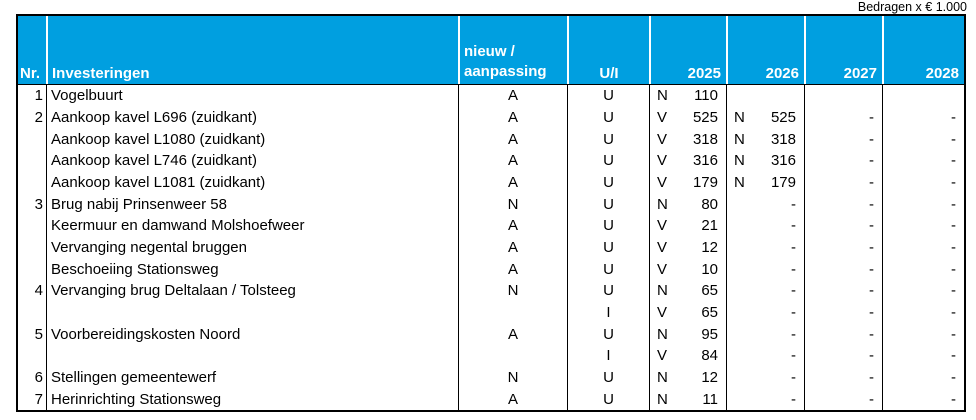  What do you see at coordinates (662, 377) in the screenshot?
I see `year-prefix: N` at bounding box center [662, 377].